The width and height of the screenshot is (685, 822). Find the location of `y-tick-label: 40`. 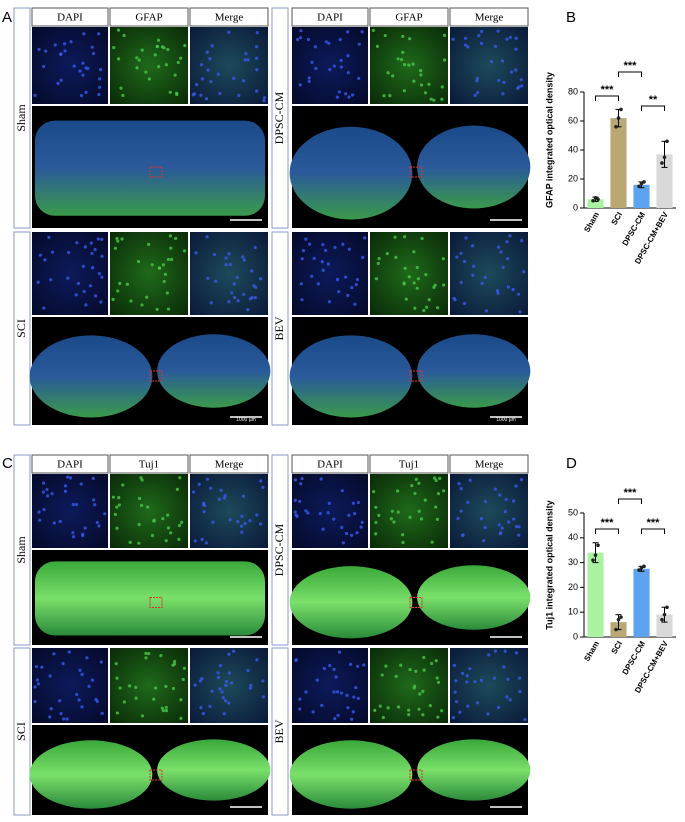

y-tick-label: 40 is located at coordinates (573, 149).